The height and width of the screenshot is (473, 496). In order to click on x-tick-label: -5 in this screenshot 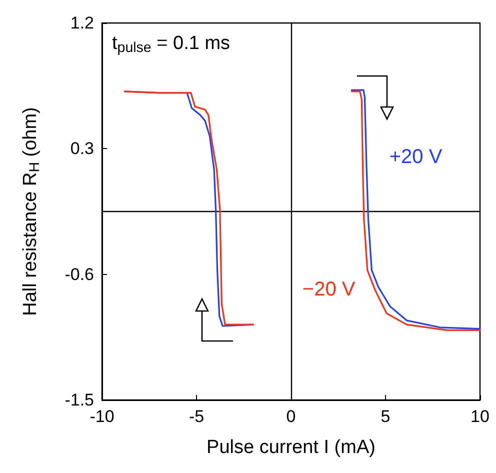, I will do `click(196, 416)`.